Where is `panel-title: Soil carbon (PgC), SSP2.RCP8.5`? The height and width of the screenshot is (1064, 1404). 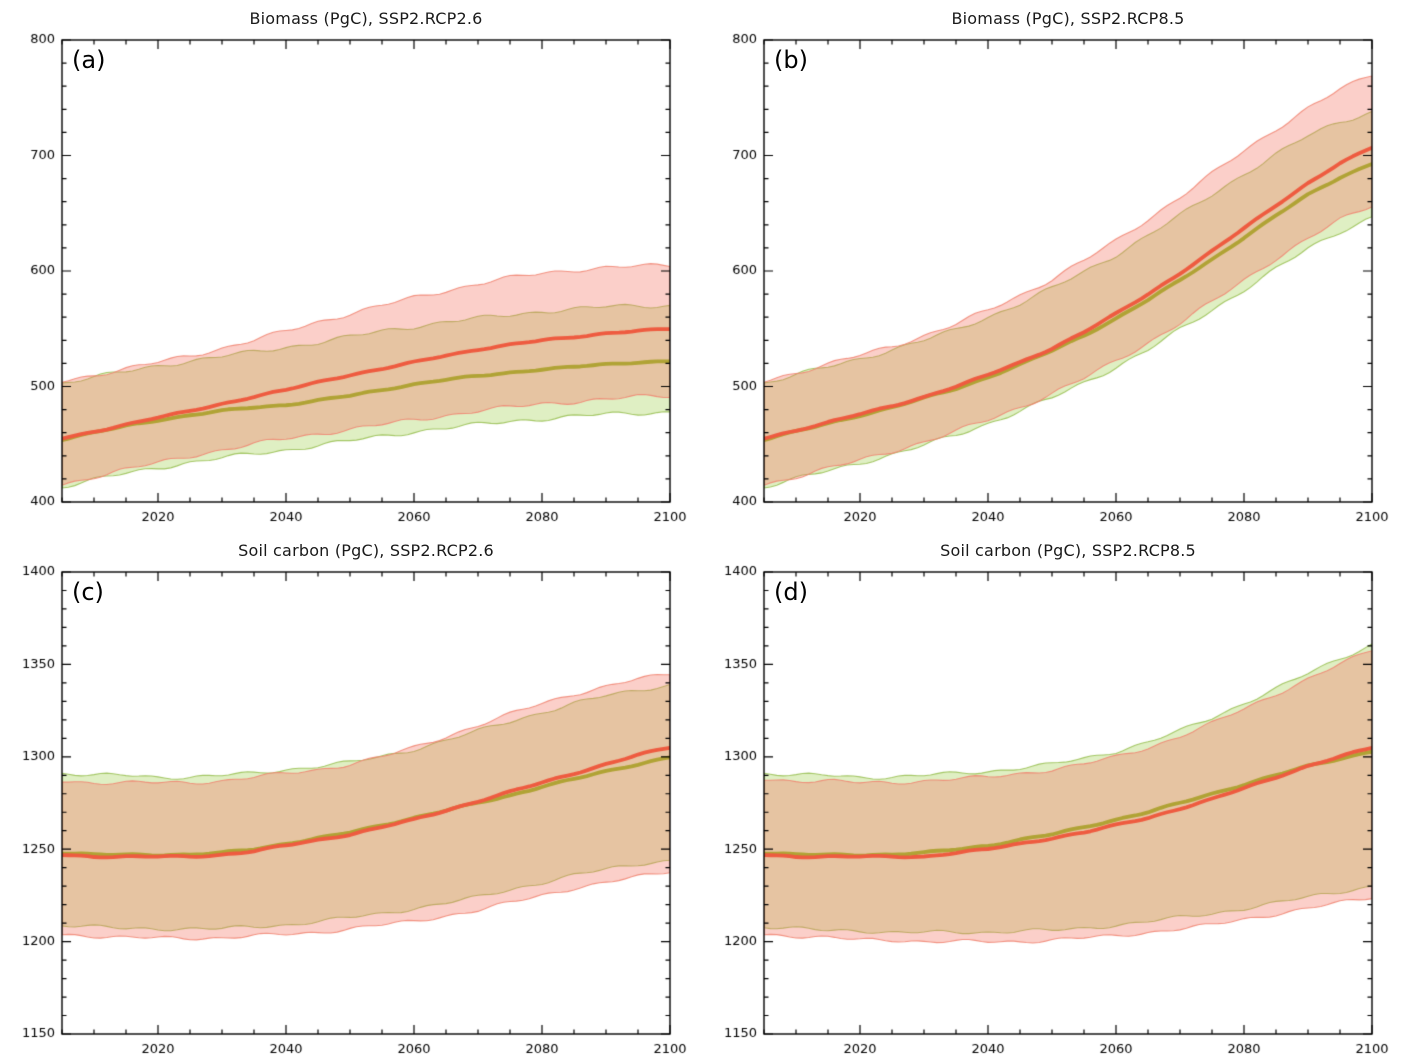
panel-title: Soil carbon (PgC), SSP2.RCP8.5 is located at coordinates (1068, 550).